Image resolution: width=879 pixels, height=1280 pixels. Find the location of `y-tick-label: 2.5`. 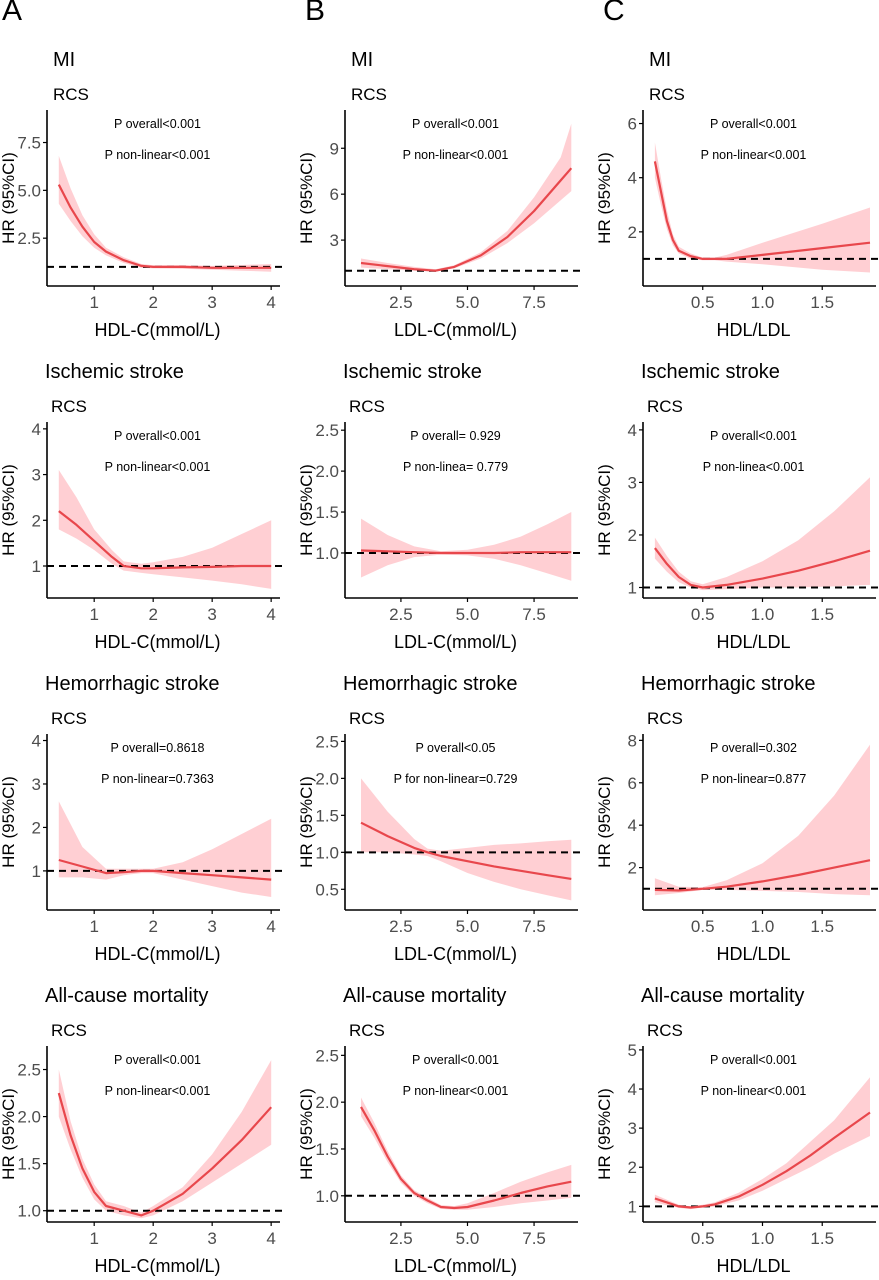

y-tick-label: 2.5 is located at coordinates (327, 1055).